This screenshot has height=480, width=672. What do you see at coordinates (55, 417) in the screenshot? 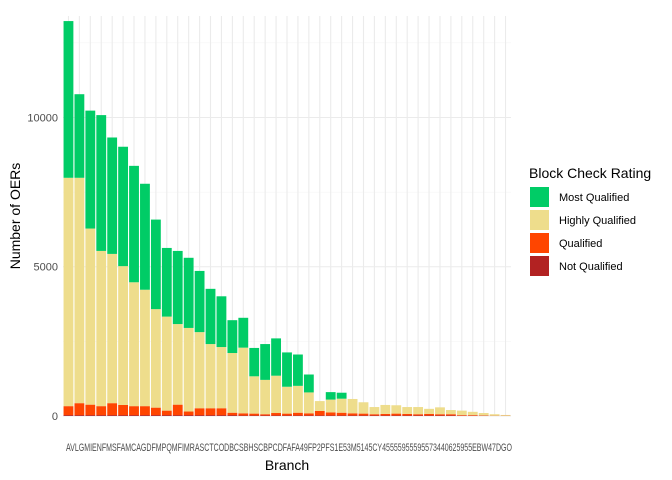
I see `y-tick-label: 0` at bounding box center [55, 417].